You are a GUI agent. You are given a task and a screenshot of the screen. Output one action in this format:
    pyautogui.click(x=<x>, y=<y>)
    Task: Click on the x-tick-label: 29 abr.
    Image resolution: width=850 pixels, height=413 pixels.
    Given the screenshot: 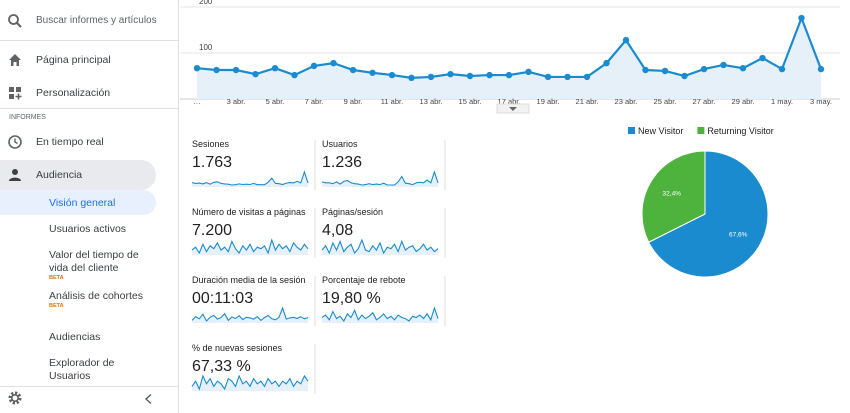 What is the action you would take?
    pyautogui.click(x=743, y=101)
    